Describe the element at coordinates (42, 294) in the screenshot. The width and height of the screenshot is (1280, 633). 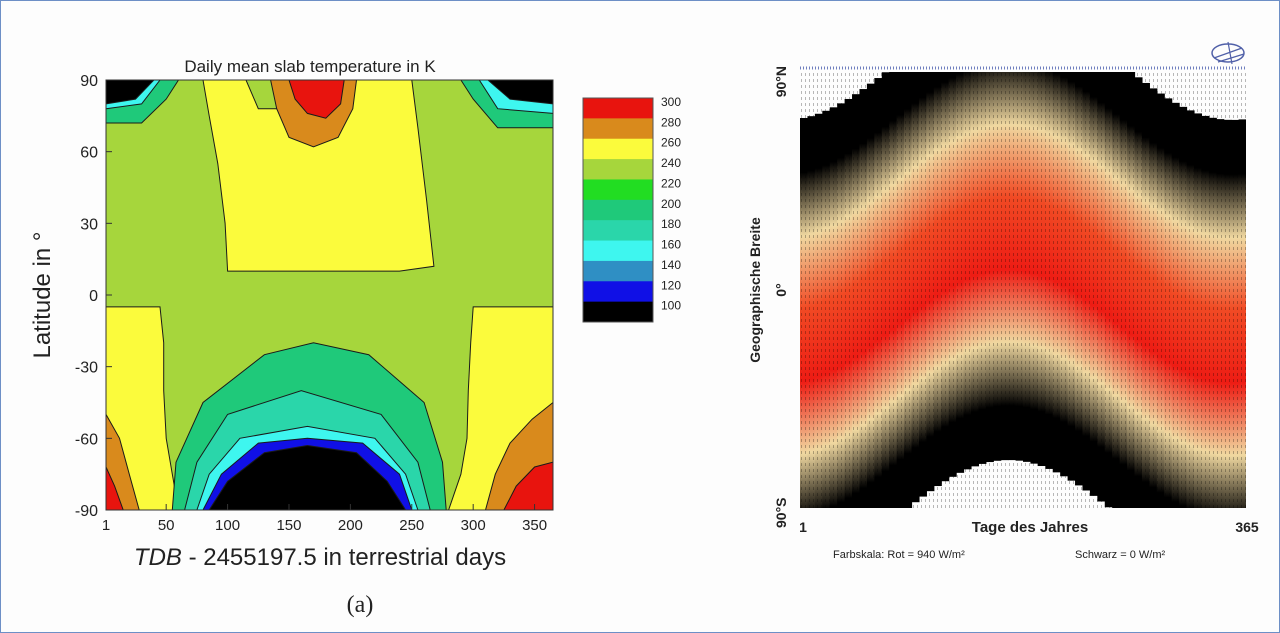
I see `y-axis-label-left: Latitude in °` at that location.